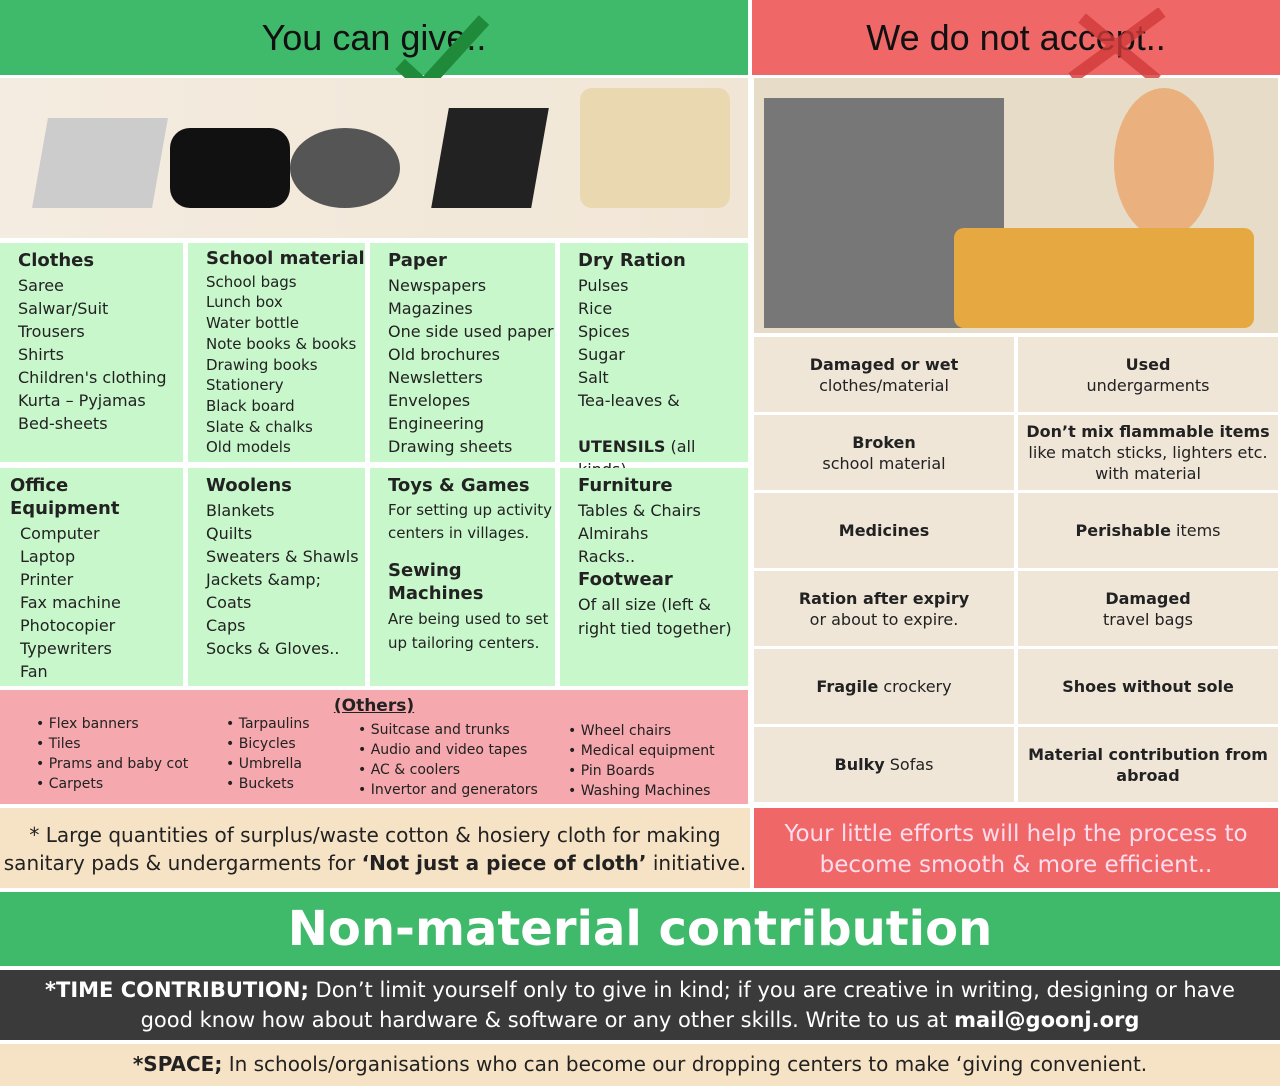 This screenshot has height=1086, width=1280. I want to click on list-item: Spices, so click(604, 331).